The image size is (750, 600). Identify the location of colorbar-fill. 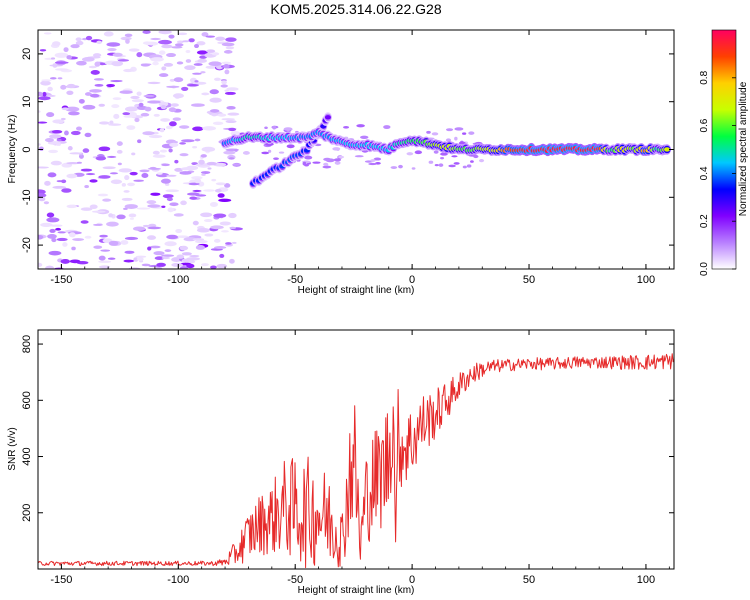
(724, 149).